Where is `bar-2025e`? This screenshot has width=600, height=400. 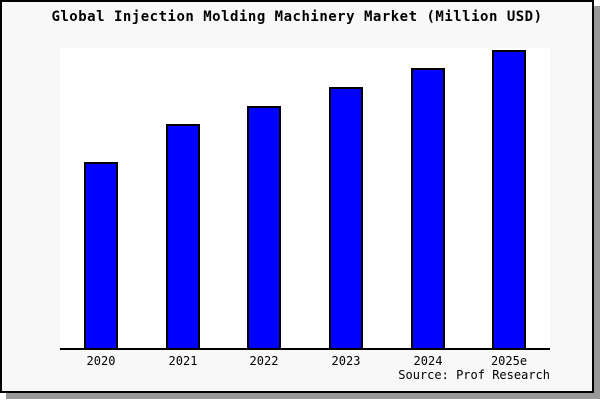
bar-2025e is located at coordinates (509, 199).